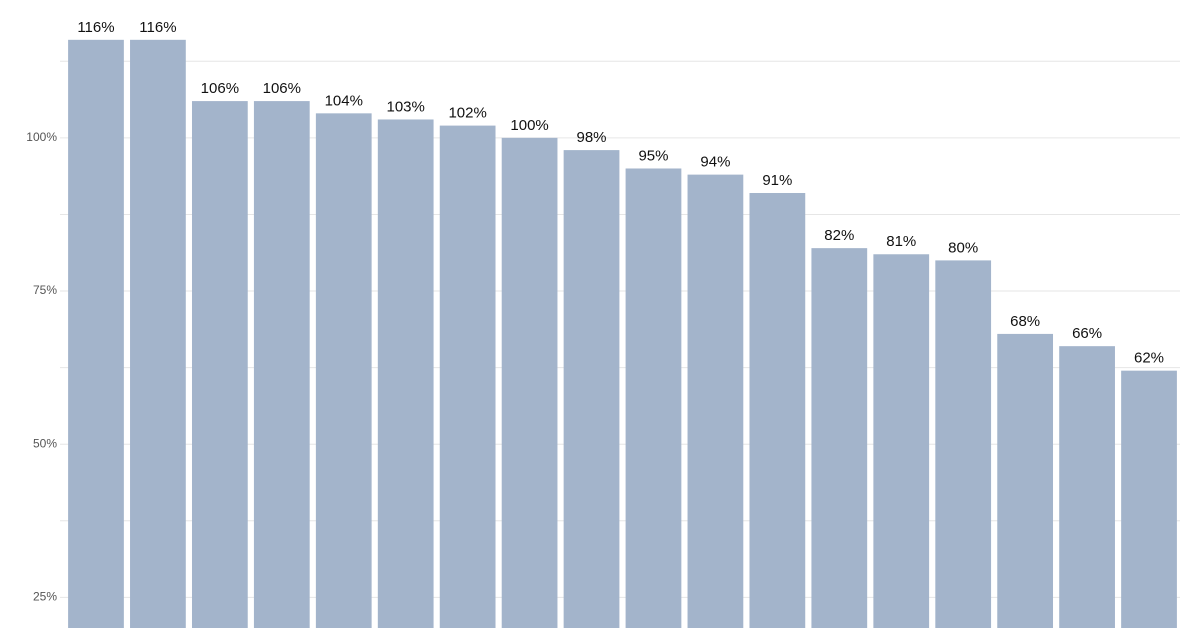 The width and height of the screenshot is (1200, 628). I want to click on y-tick-label: 50%, so click(45, 443).